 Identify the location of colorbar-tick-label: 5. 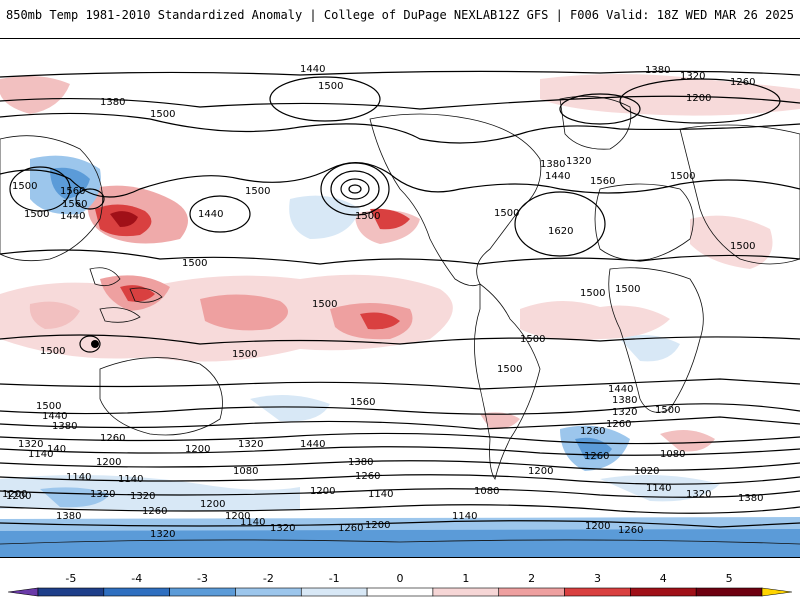
(729, 578).